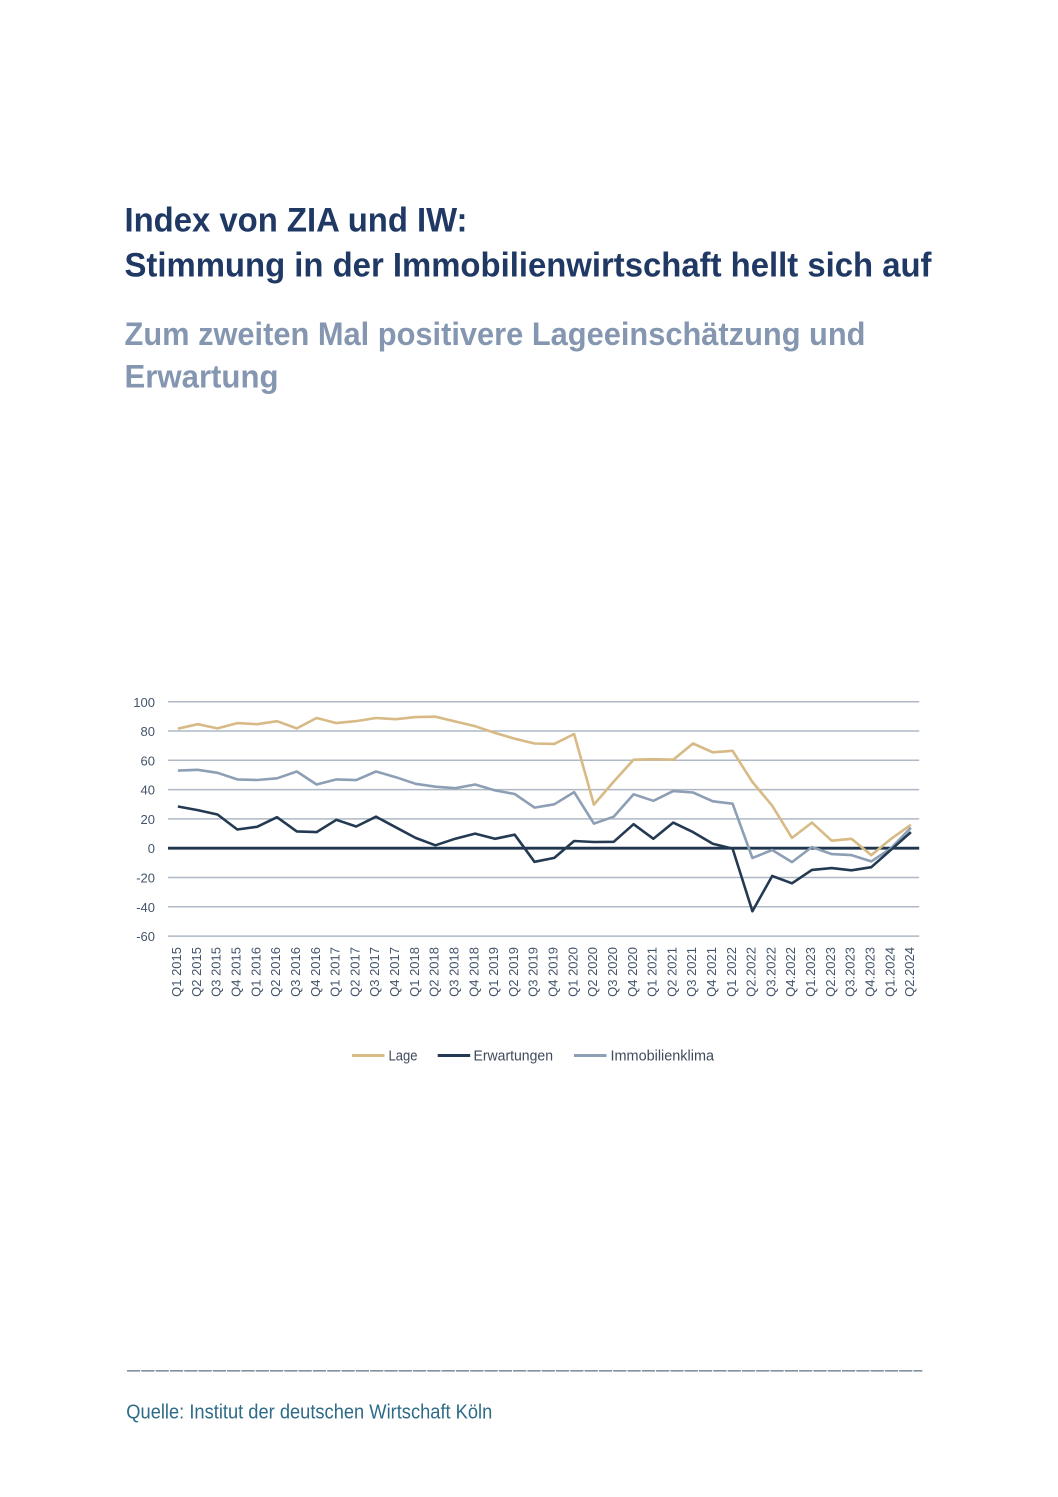 The image size is (1058, 1497). What do you see at coordinates (394, 972) in the screenshot?
I see `svg-text: Q4 2017` at bounding box center [394, 972].